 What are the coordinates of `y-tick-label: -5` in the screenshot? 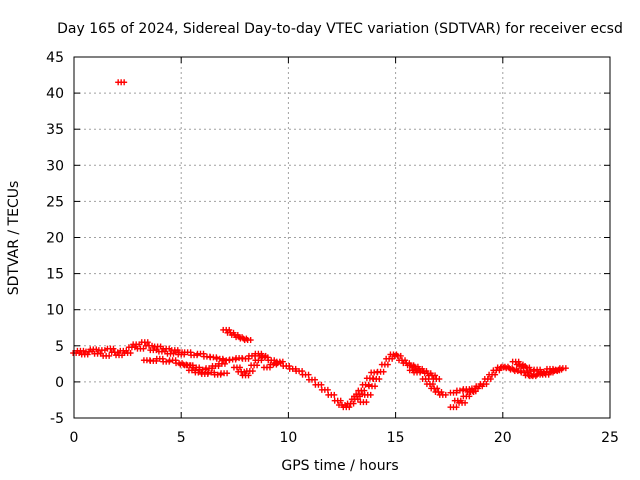 It's located at (57, 419).